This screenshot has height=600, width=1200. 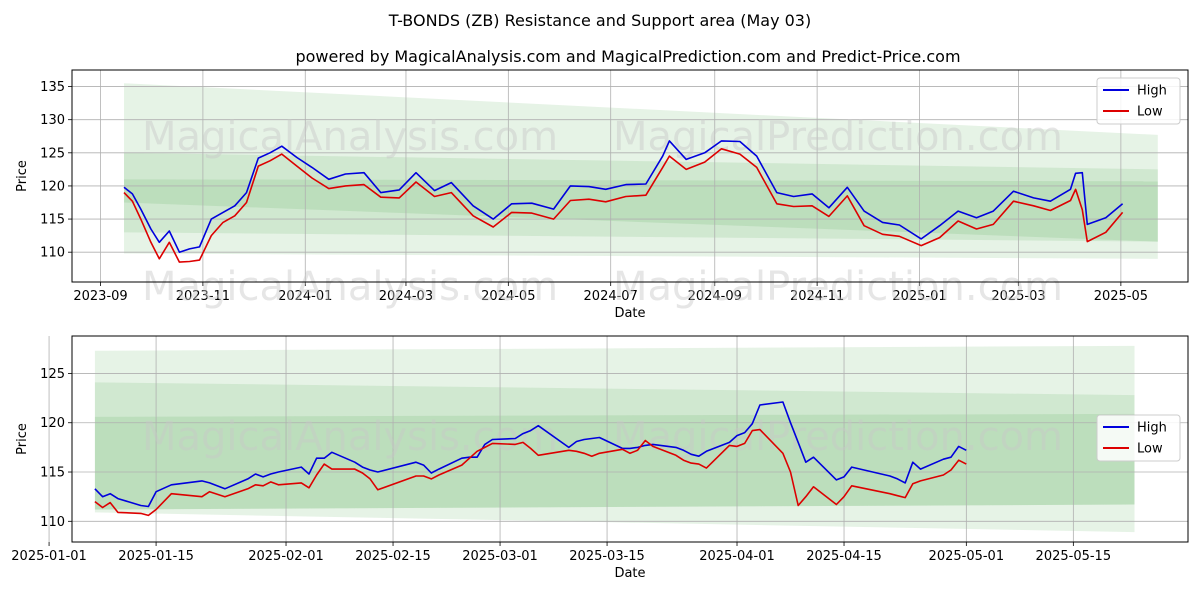 What do you see at coordinates (100, 296) in the screenshot?
I see `x-tick-label: 2023-09` at bounding box center [100, 296].